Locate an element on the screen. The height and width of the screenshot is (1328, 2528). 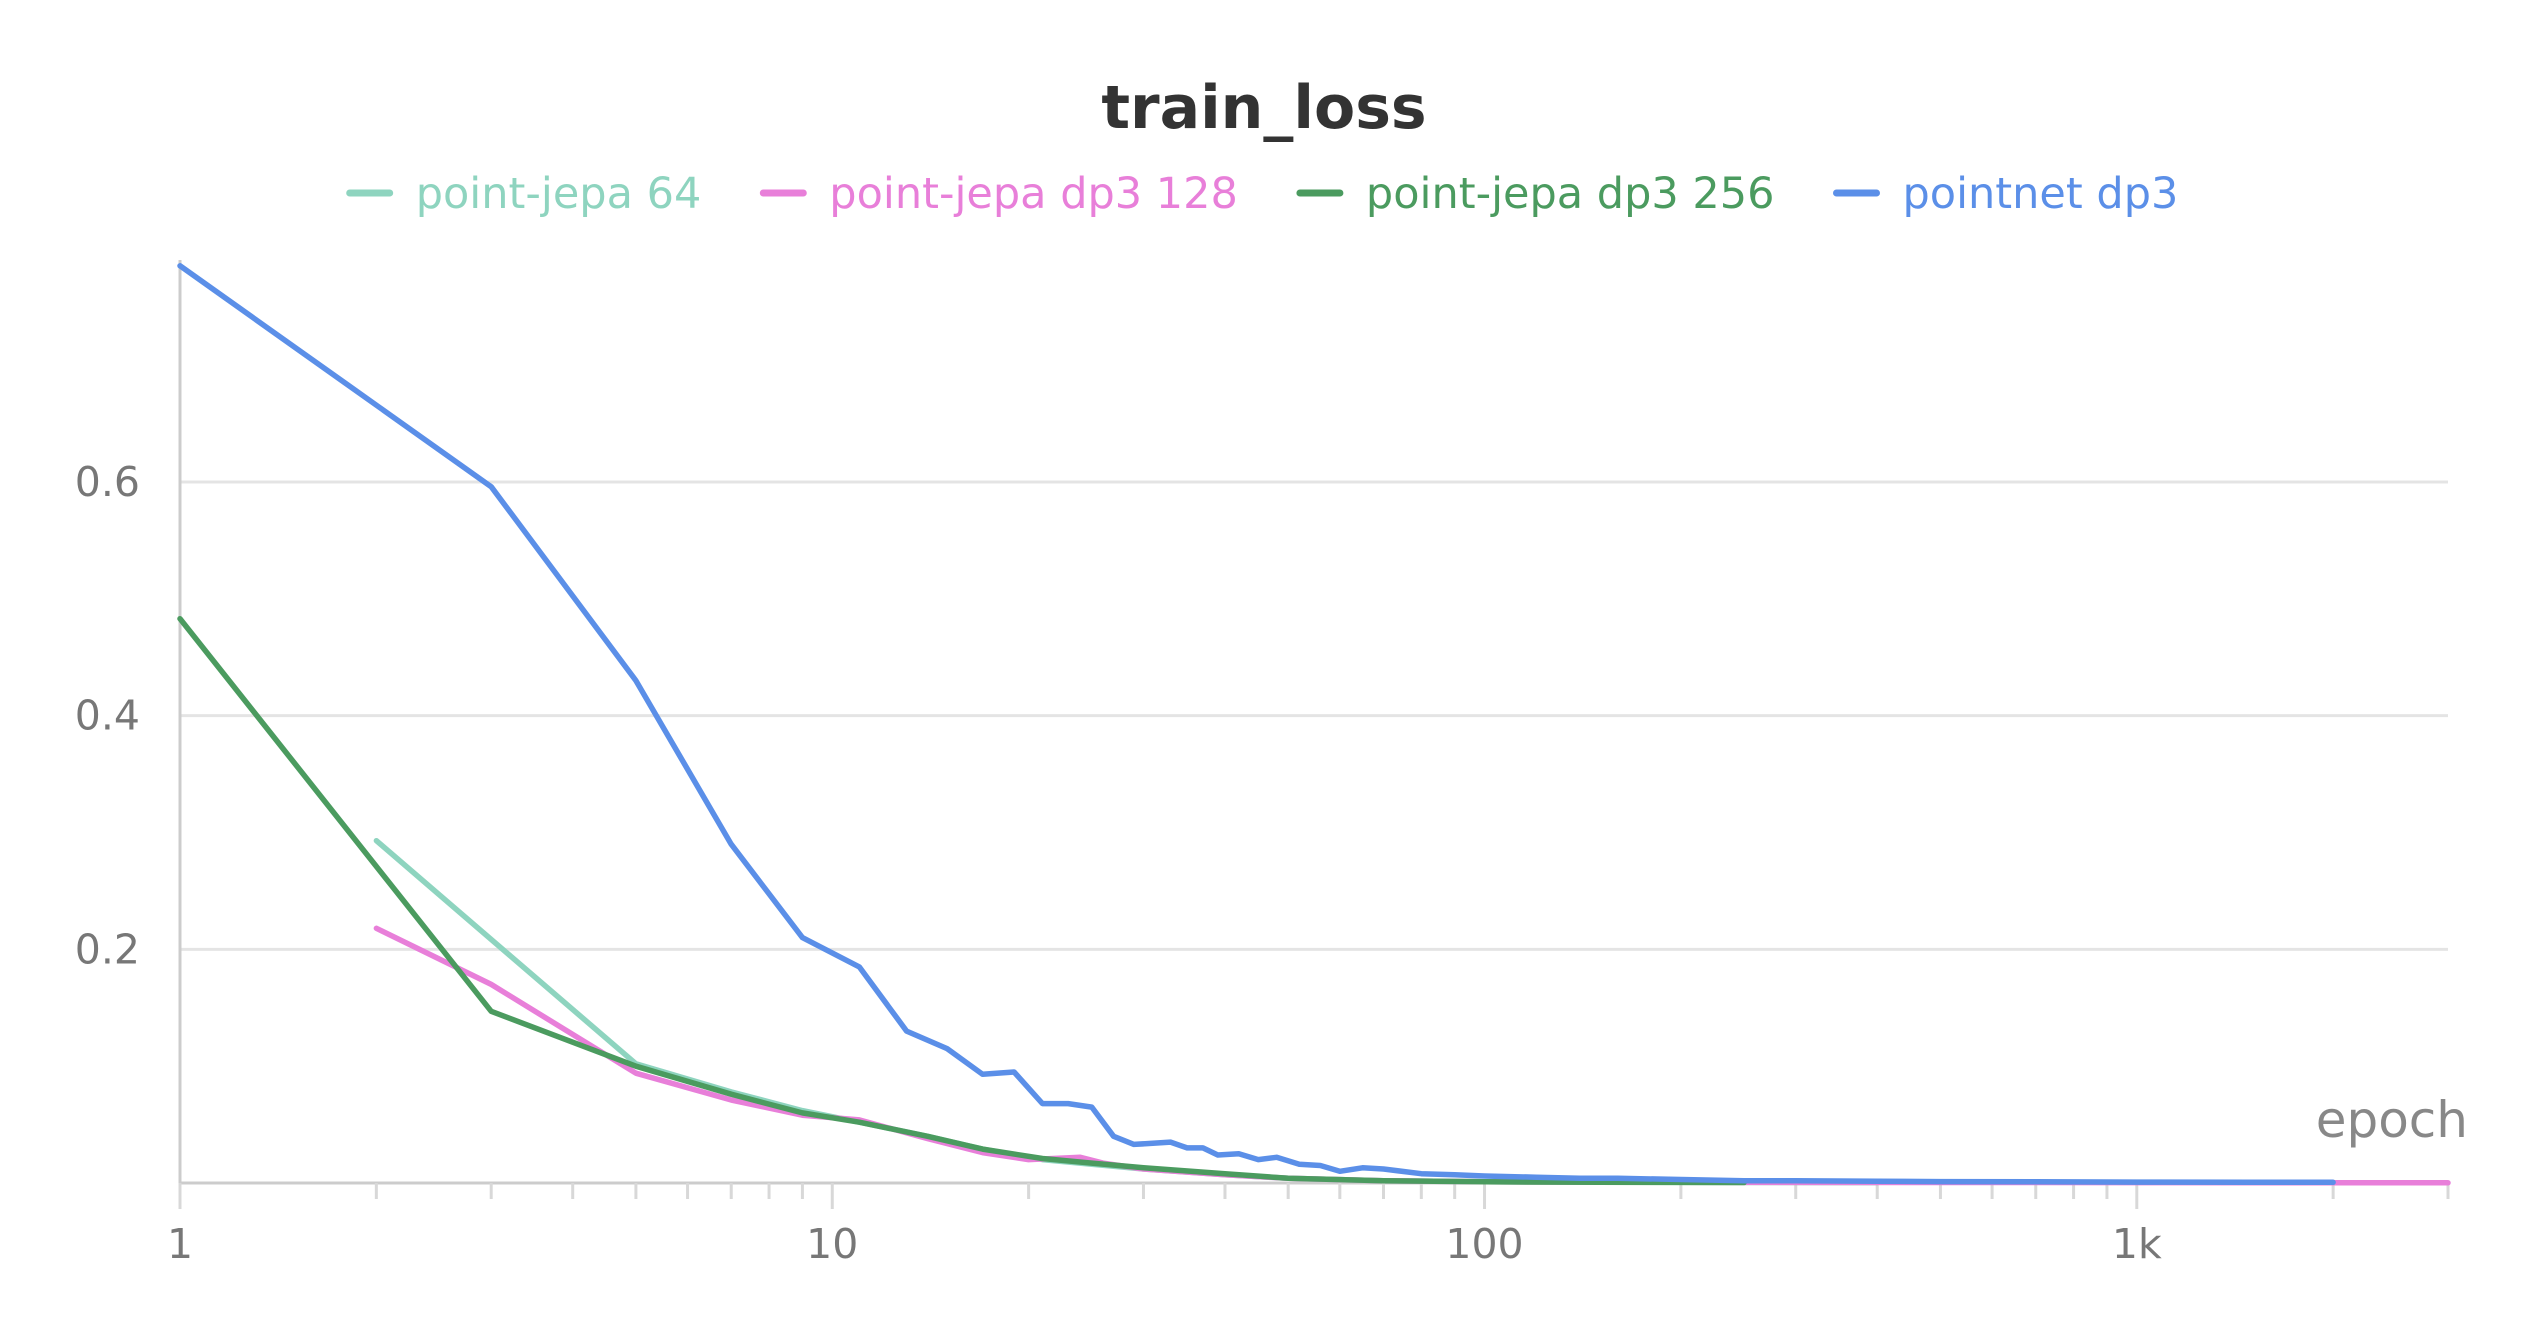
x-tick-label: 1 is located at coordinates (180, 1244).